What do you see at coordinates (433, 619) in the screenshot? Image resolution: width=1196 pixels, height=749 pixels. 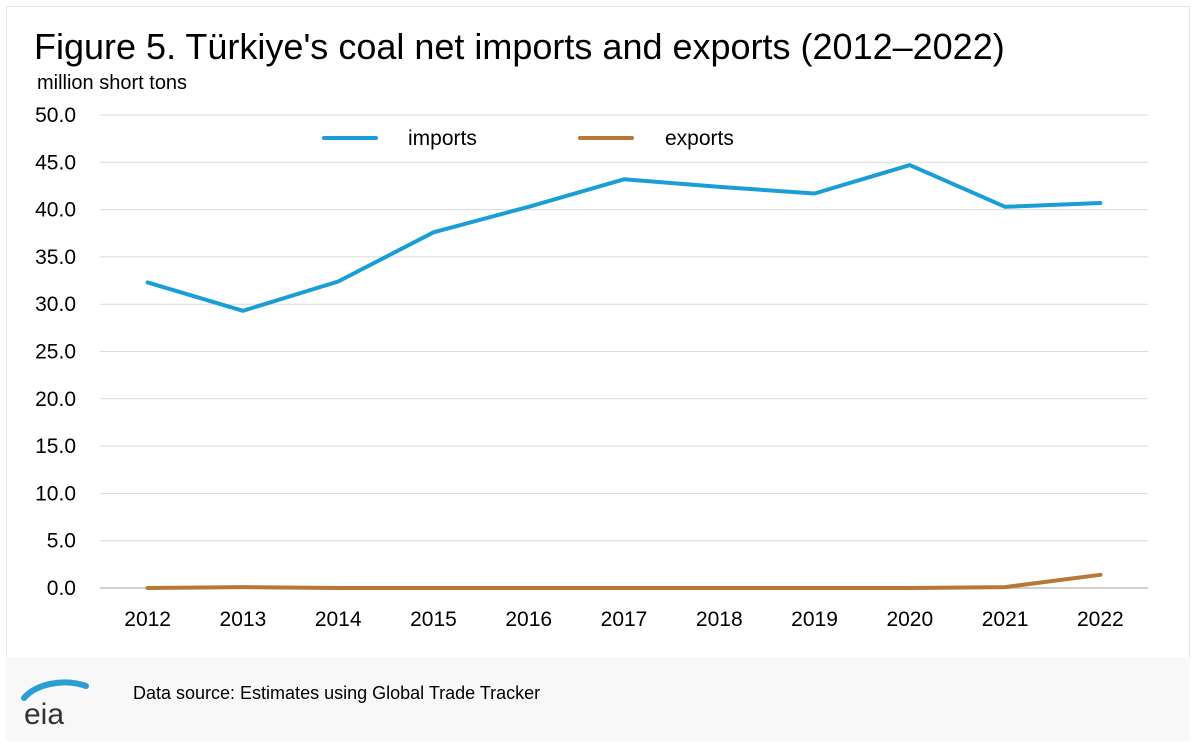 I see `x-tick-label: 2015` at bounding box center [433, 619].